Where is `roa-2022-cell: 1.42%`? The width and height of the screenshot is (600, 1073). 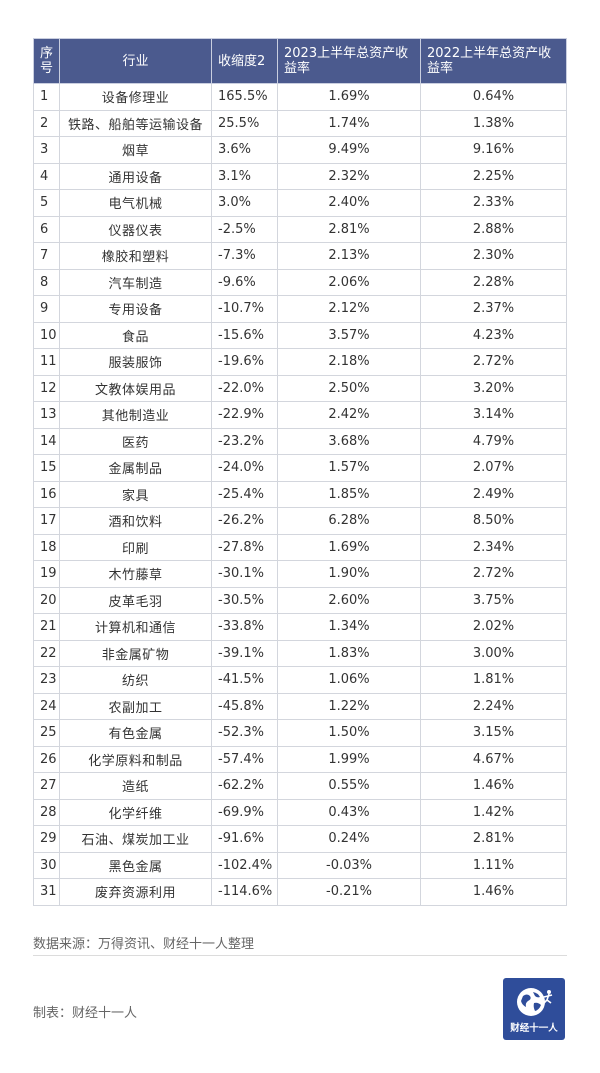 roa-2022-cell: 1.42% is located at coordinates (493, 812).